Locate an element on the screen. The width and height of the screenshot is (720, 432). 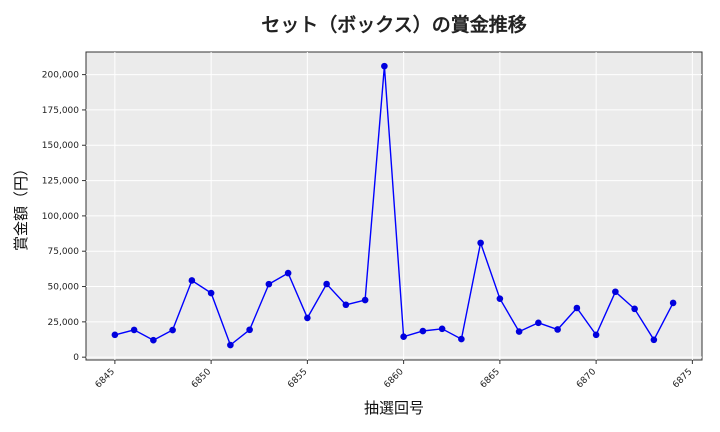
y-tick-label: 75,000 is located at coordinates (64, 252).